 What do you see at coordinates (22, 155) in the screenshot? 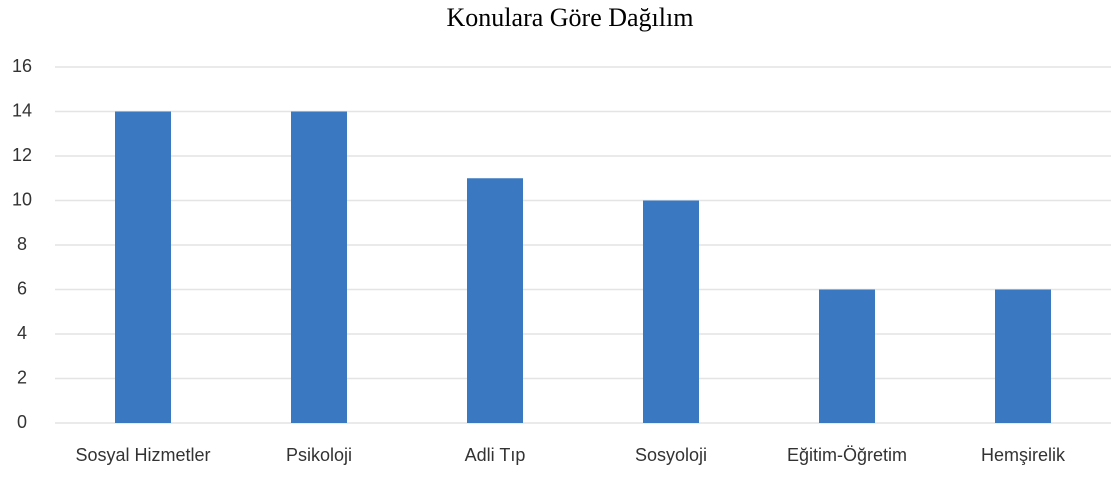
I see `y-tick-label: 12` at bounding box center [22, 155].